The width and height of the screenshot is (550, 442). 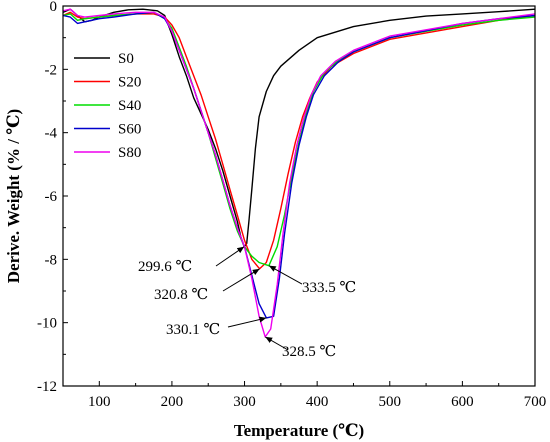 What do you see at coordinates (129, 153) in the screenshot?
I see `legend-label-s80: S80` at bounding box center [129, 153].